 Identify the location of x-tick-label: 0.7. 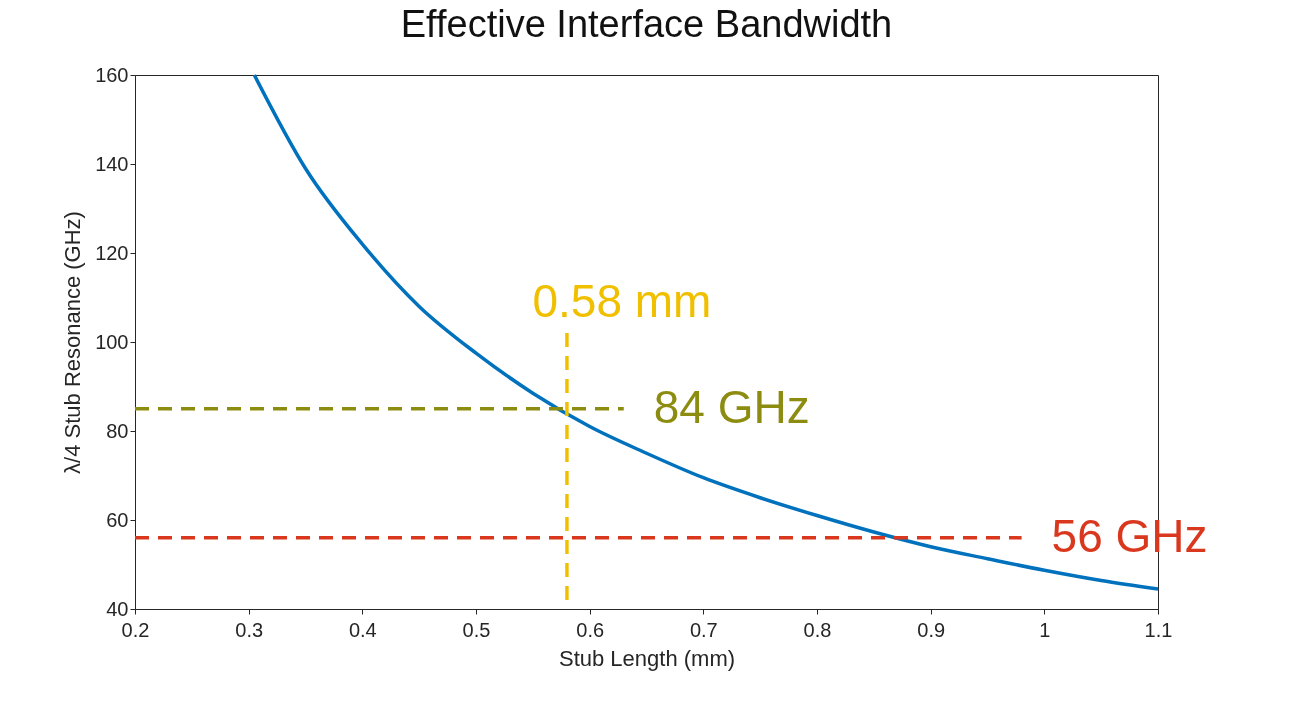
(703, 629).